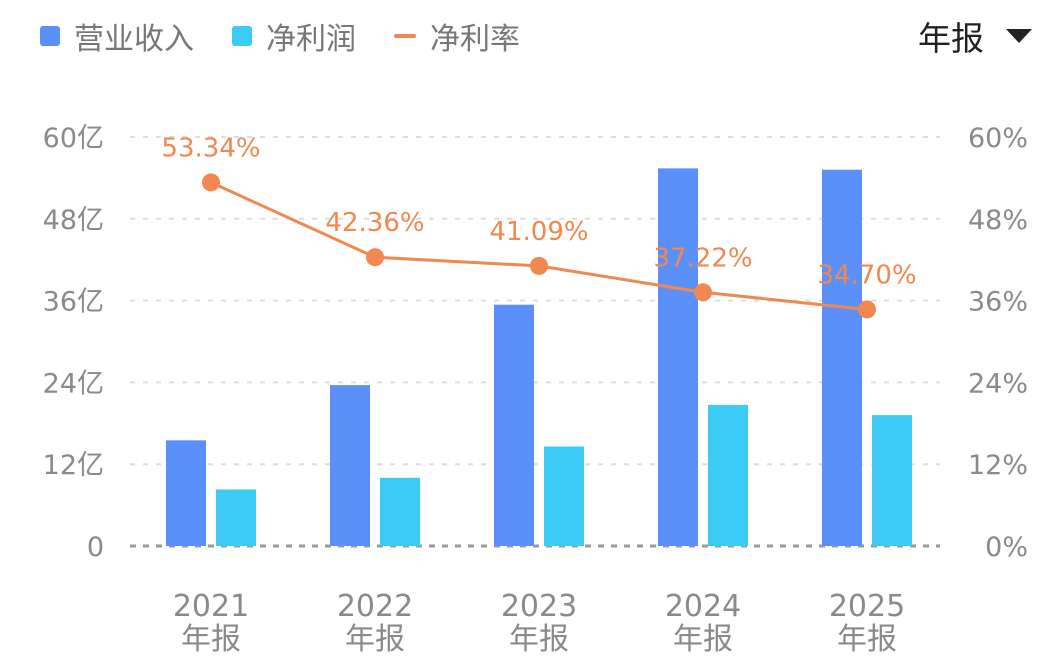 The width and height of the screenshot is (1054, 670). Describe the element at coordinates (311, 39) in the screenshot. I see `legend-label-net-profit: 净利润` at that location.